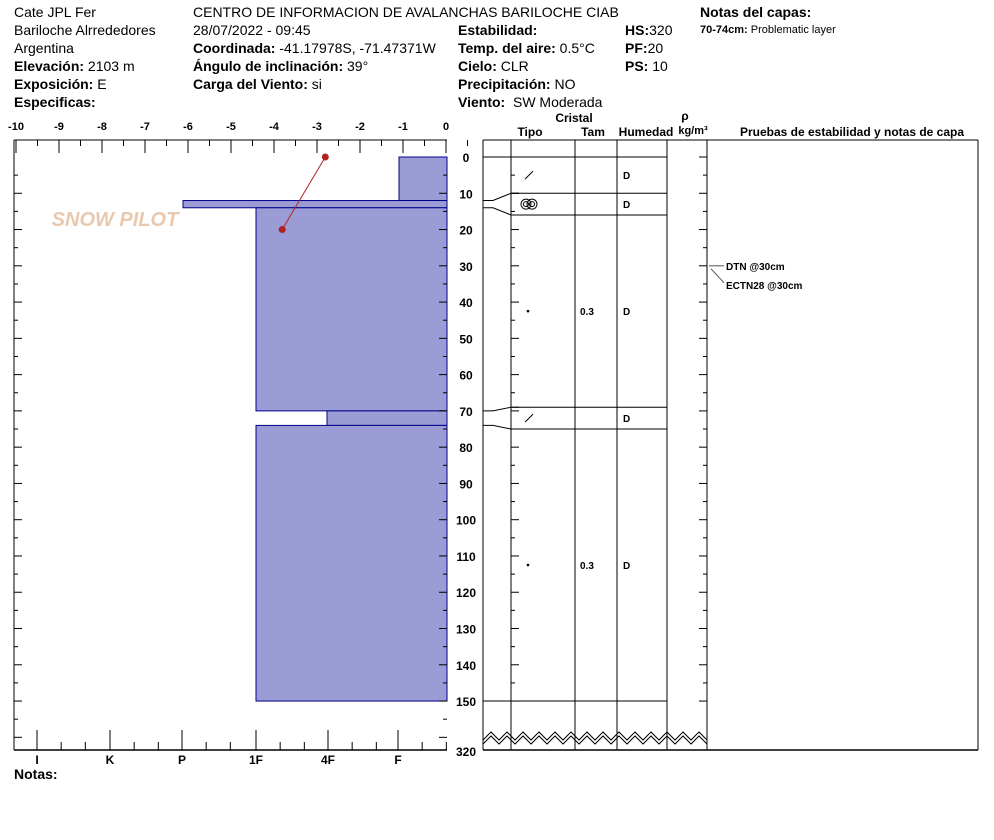 The width and height of the screenshot is (994, 840). What do you see at coordinates (573, 118) in the screenshot?
I see `crystal-header: Cristal` at bounding box center [573, 118].